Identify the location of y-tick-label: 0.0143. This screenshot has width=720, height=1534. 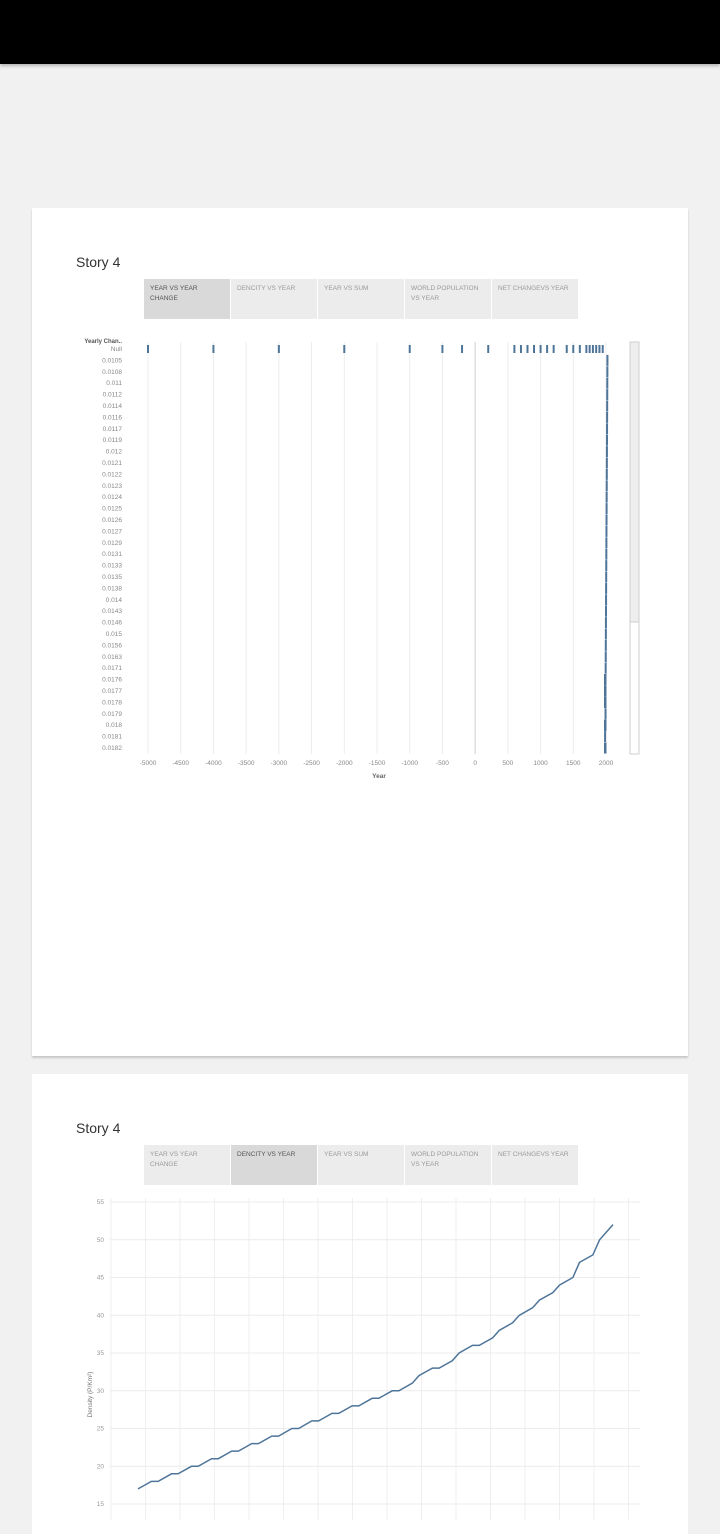
(112, 611).